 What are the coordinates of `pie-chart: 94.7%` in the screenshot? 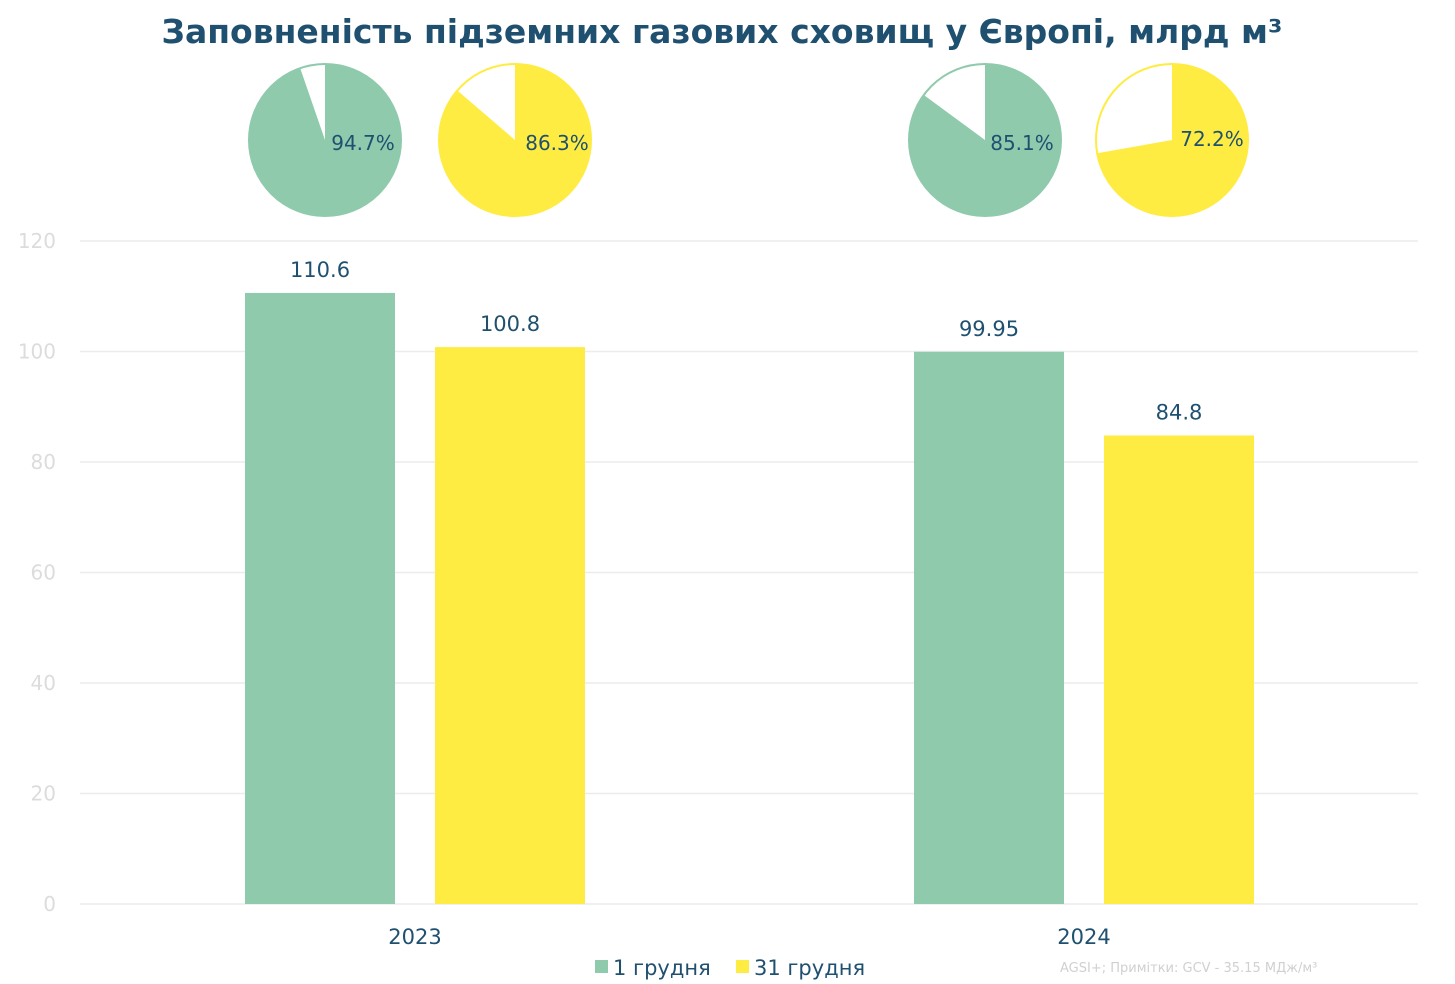 It's located at (325, 140).